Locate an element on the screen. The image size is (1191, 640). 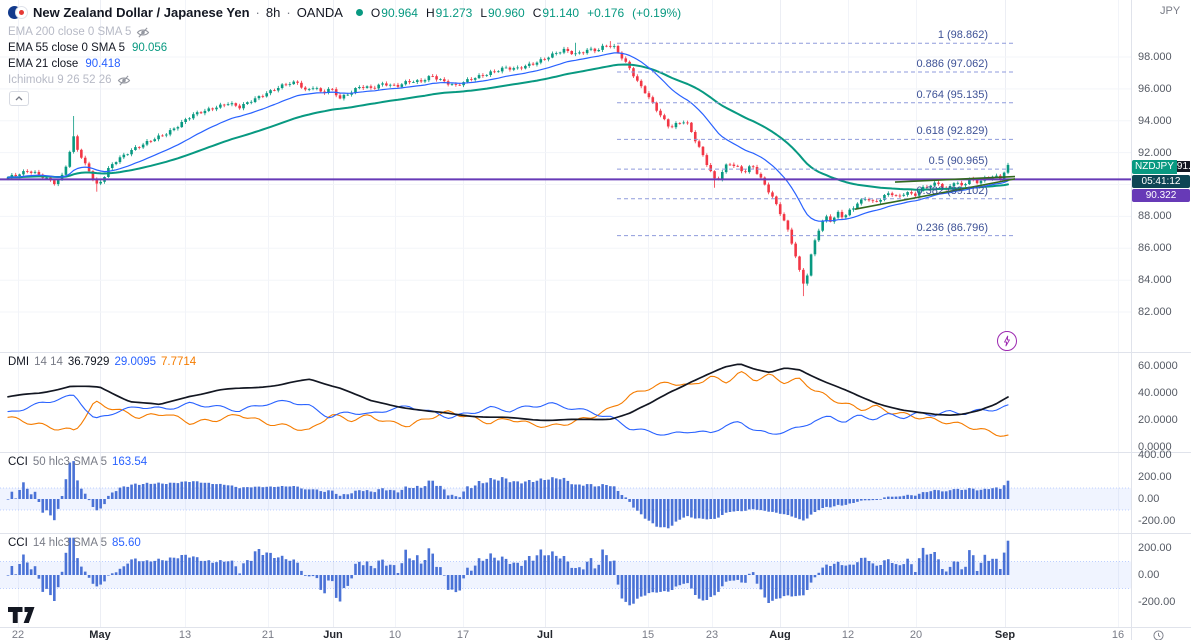
price-change-pct: (+0.19%) is located at coordinates (657, 12).